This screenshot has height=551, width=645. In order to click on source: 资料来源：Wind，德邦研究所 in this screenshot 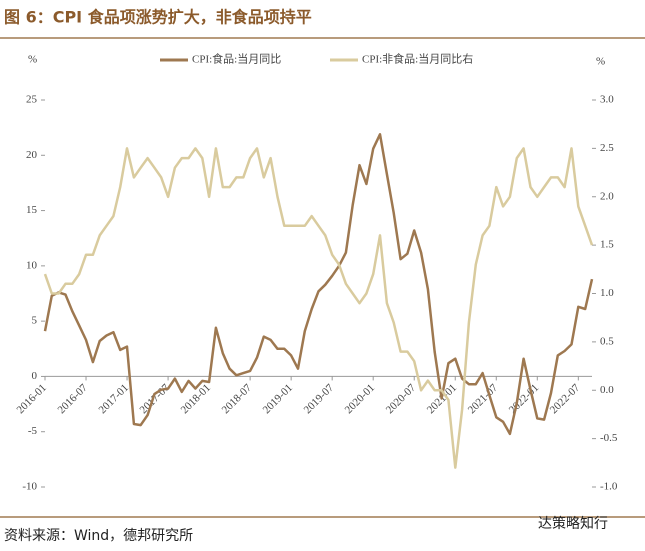, I will do `click(98, 536)`.